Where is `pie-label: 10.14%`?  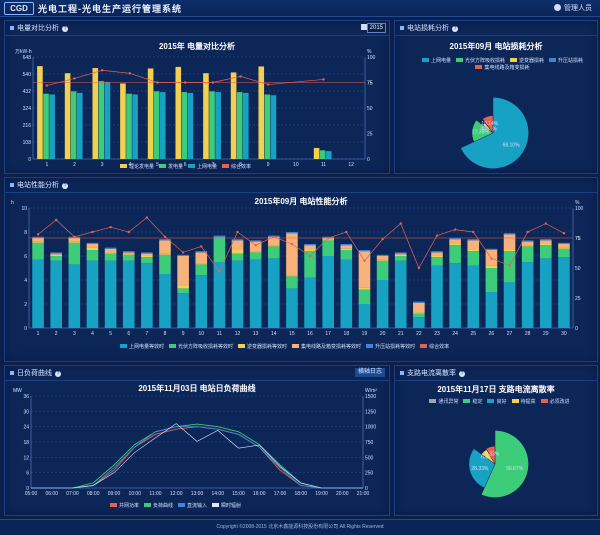 pie-label: 10.14% is located at coordinates (490, 124).